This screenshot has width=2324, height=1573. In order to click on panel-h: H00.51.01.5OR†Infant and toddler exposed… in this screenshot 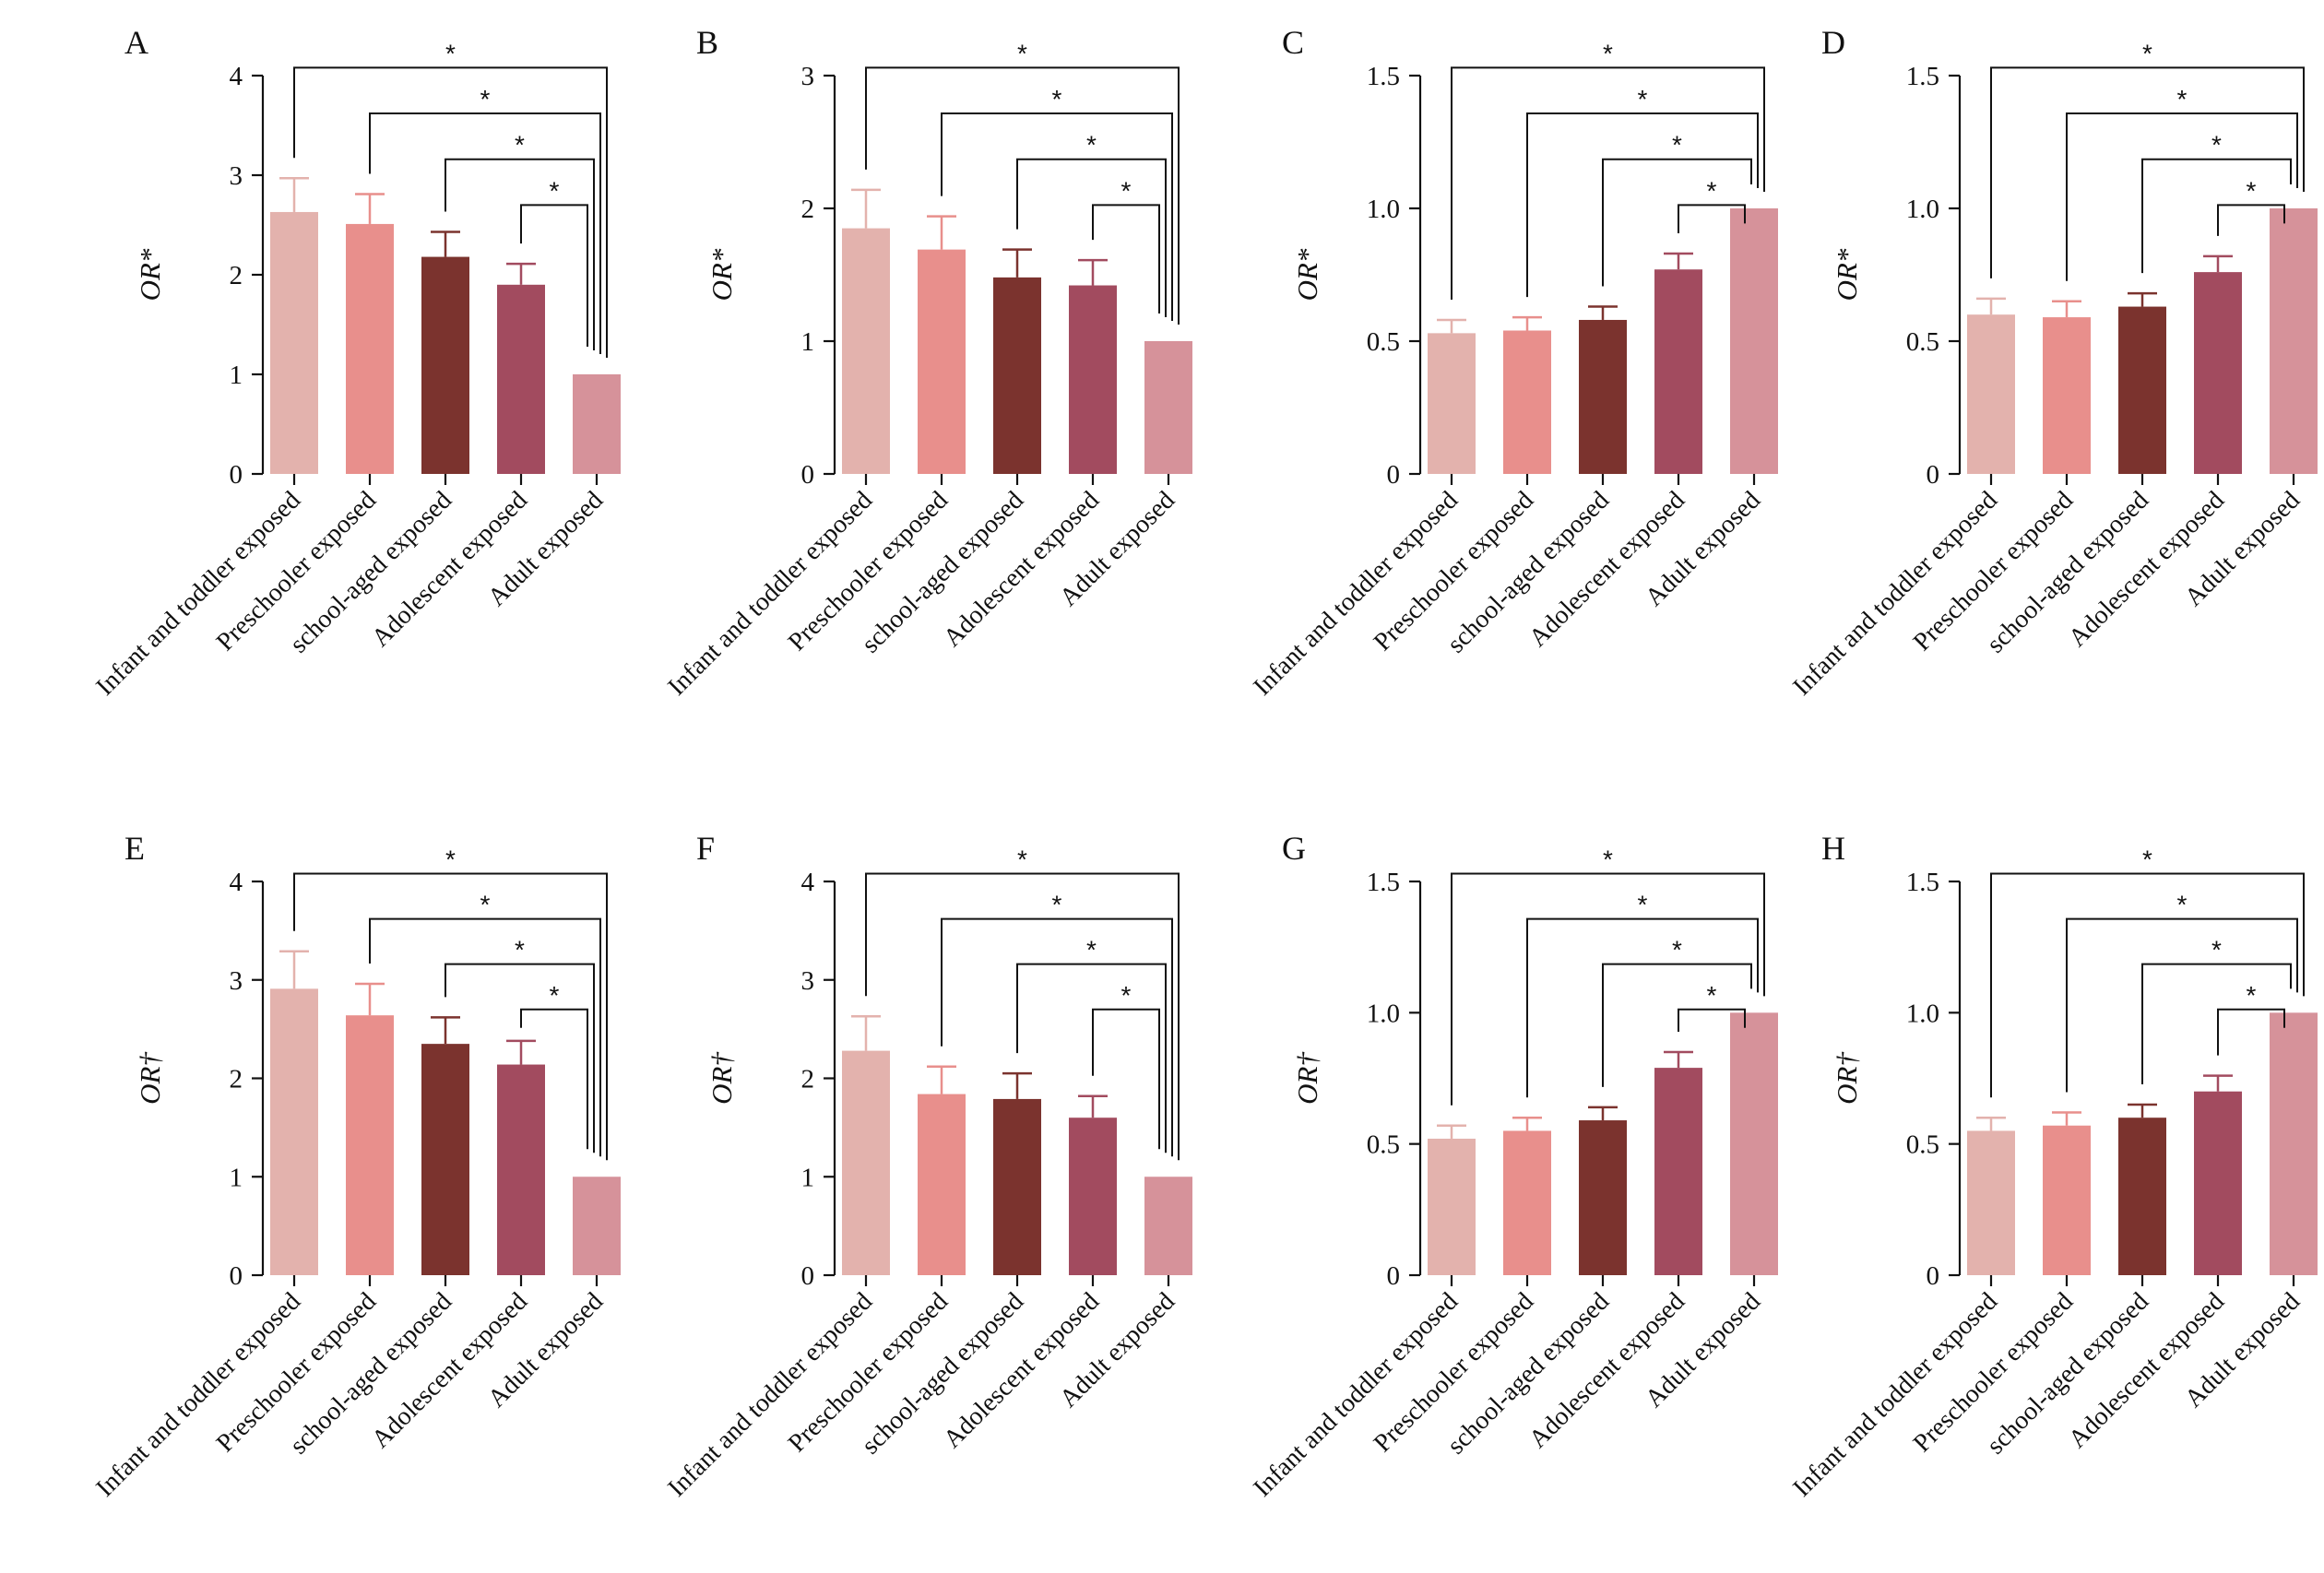, I will do `click(2052, 1166)`.